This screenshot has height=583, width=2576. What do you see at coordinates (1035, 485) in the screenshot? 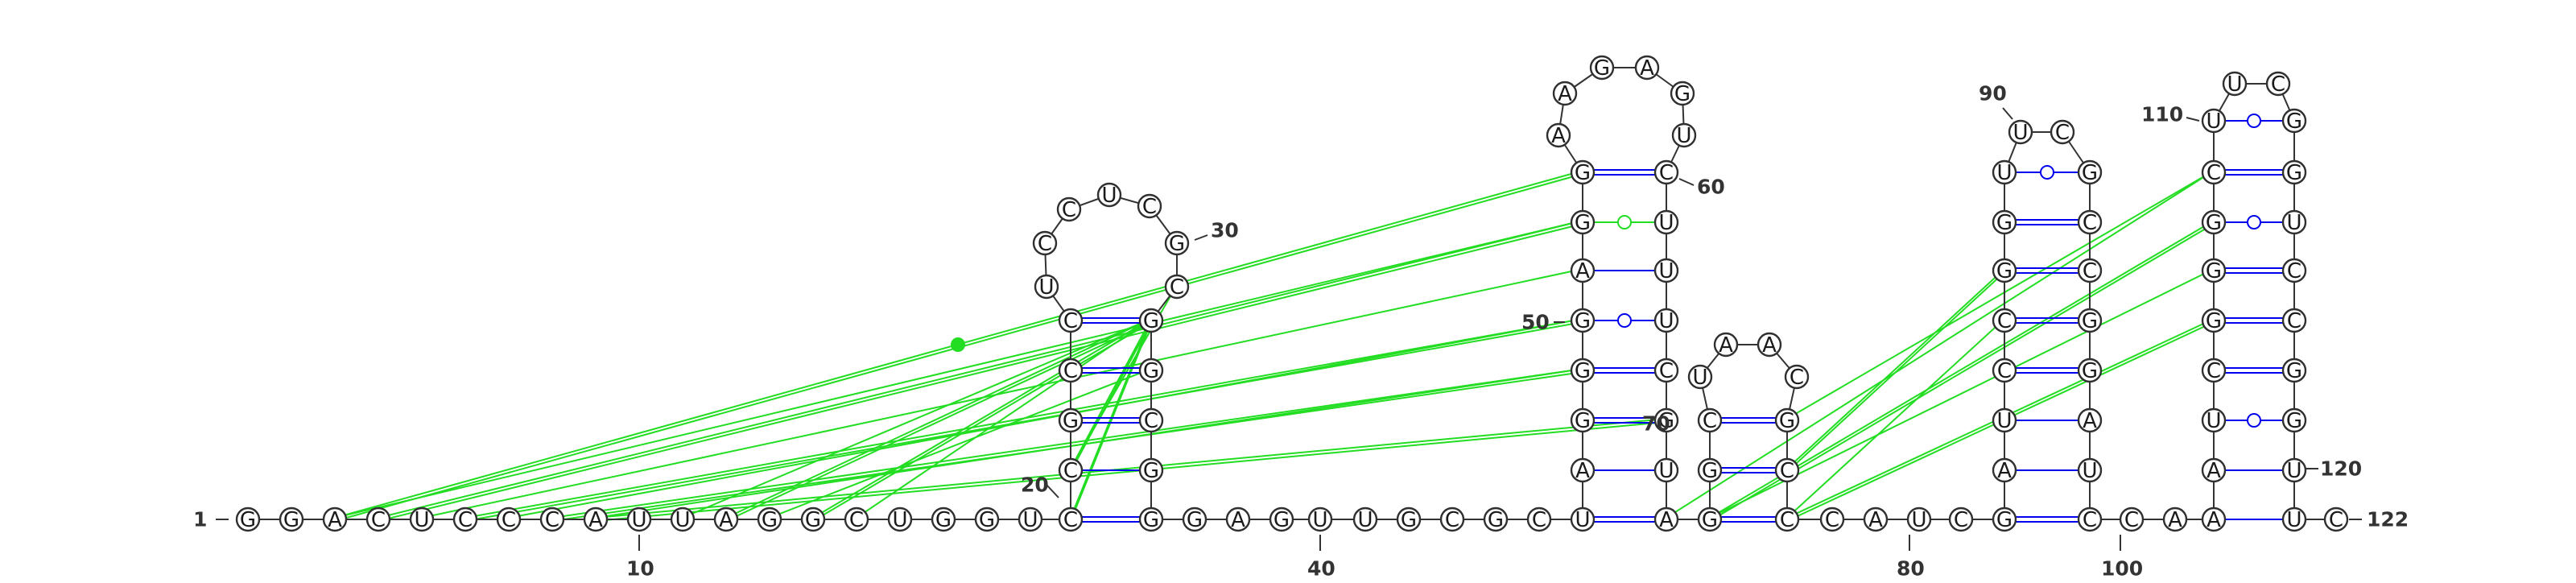
I see `label-20: 20` at bounding box center [1035, 485].